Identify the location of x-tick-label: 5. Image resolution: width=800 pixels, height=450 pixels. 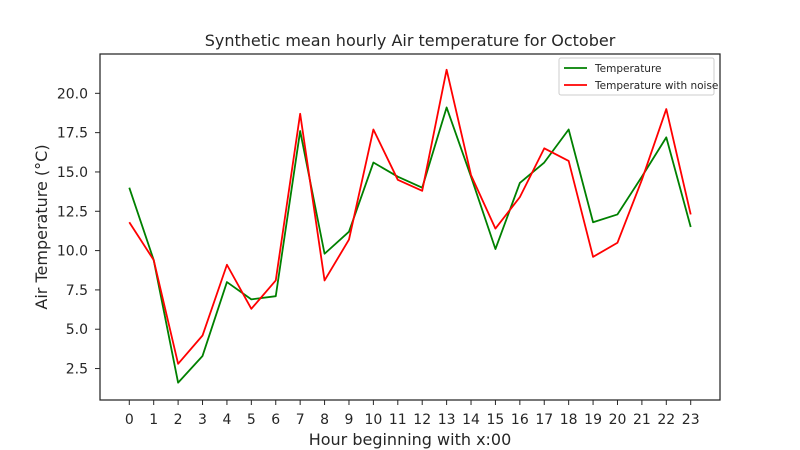
(251, 420).